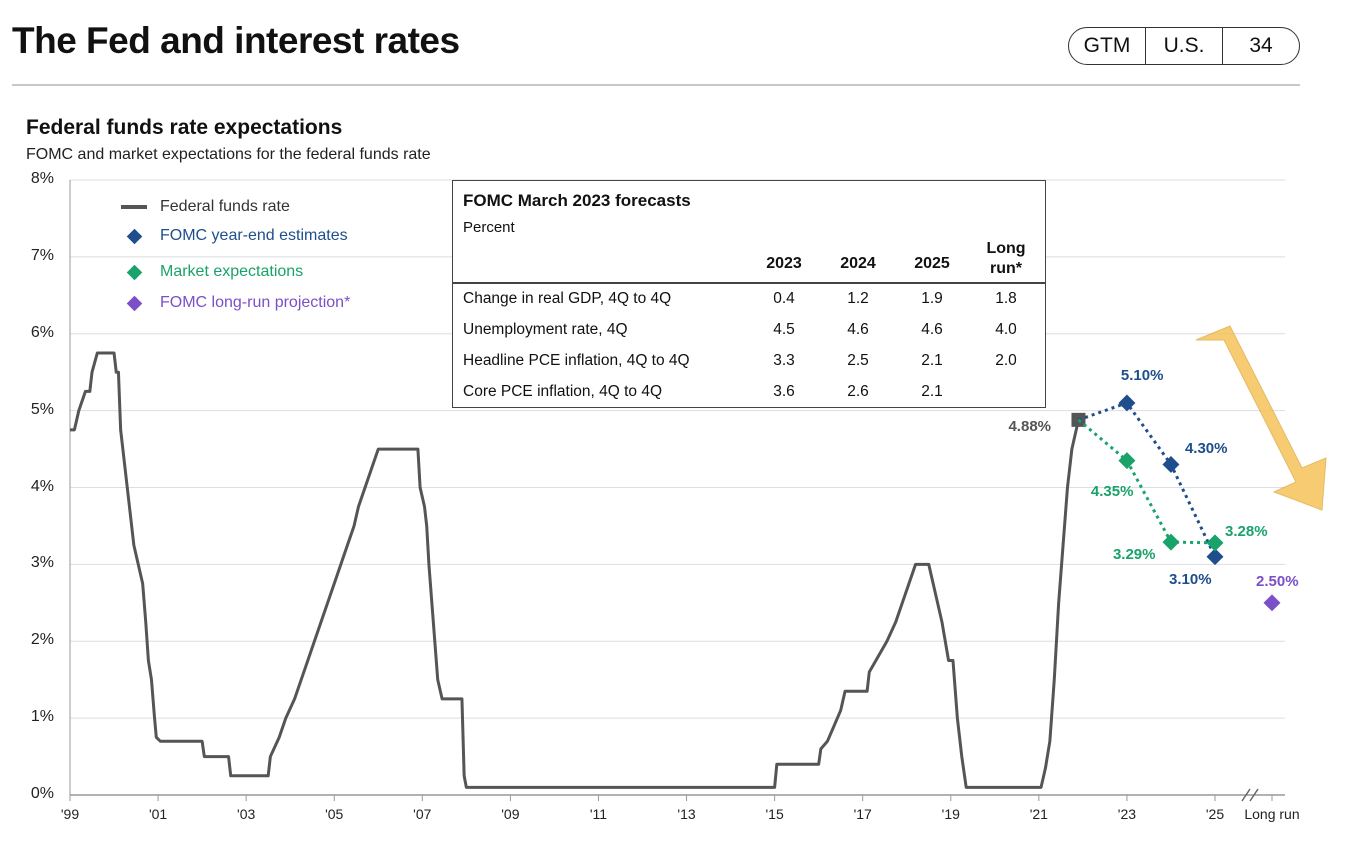 The width and height of the screenshot is (1360, 852). Describe the element at coordinates (1038, 814) in the screenshot. I see `x-tick-label: '21` at that location.